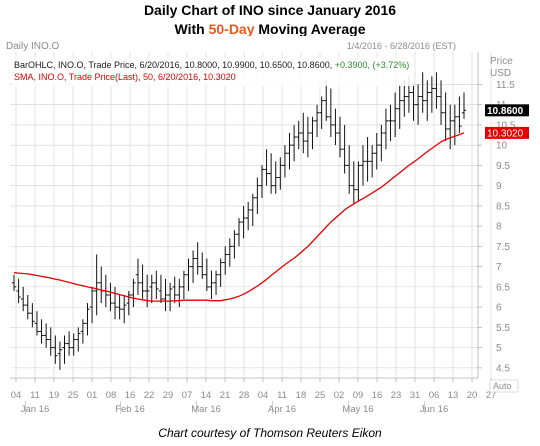  I want to click on x-tick-label: 22, so click(149, 395).